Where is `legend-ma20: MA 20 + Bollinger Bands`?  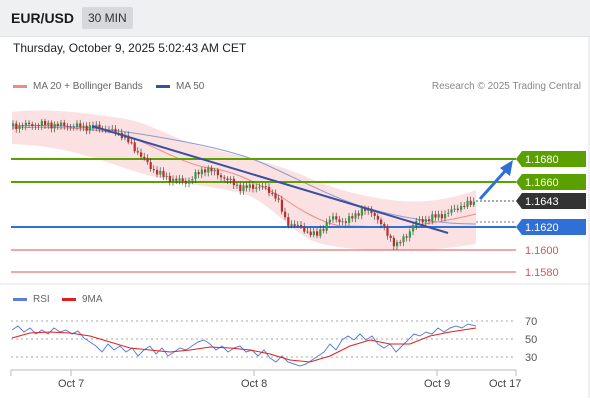 legend-ma20: MA 20 + Bollinger Bands is located at coordinates (78, 86).